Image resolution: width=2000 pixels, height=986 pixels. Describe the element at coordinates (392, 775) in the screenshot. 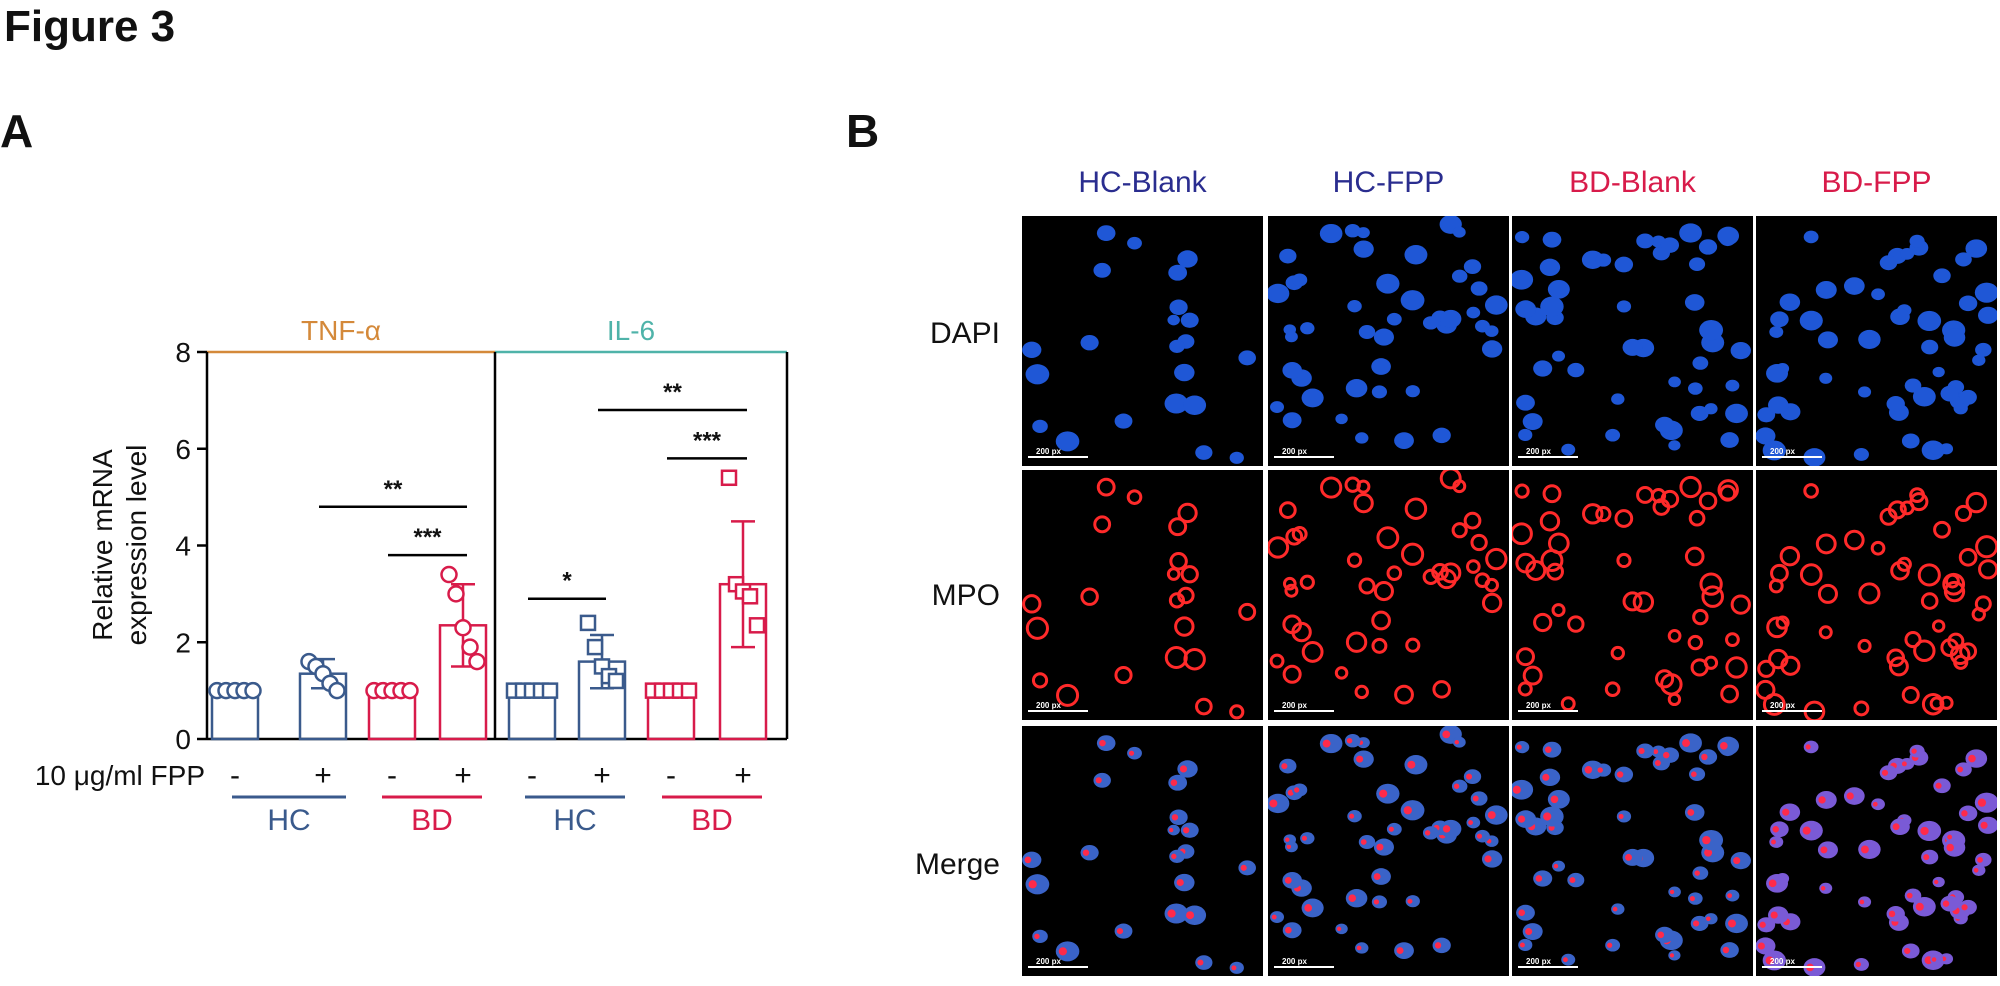

I see `treatment-sign: -` at that location.